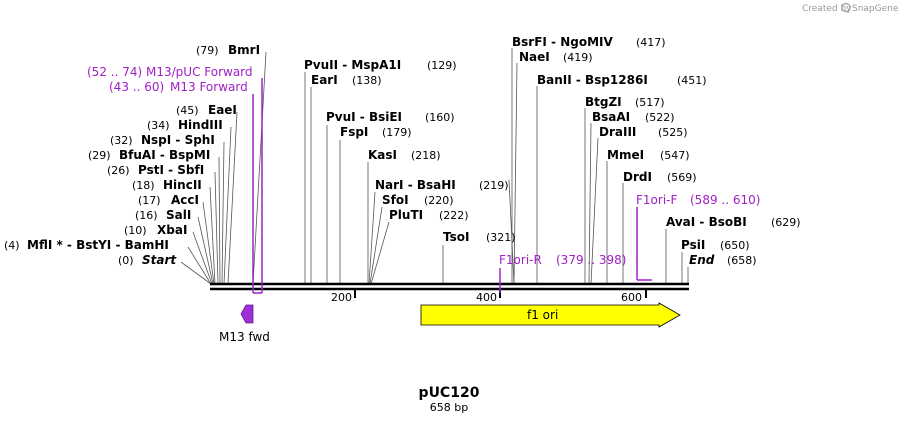 This screenshot has height=423, width=899. I want to click on svg-text: (10), so click(135, 230).